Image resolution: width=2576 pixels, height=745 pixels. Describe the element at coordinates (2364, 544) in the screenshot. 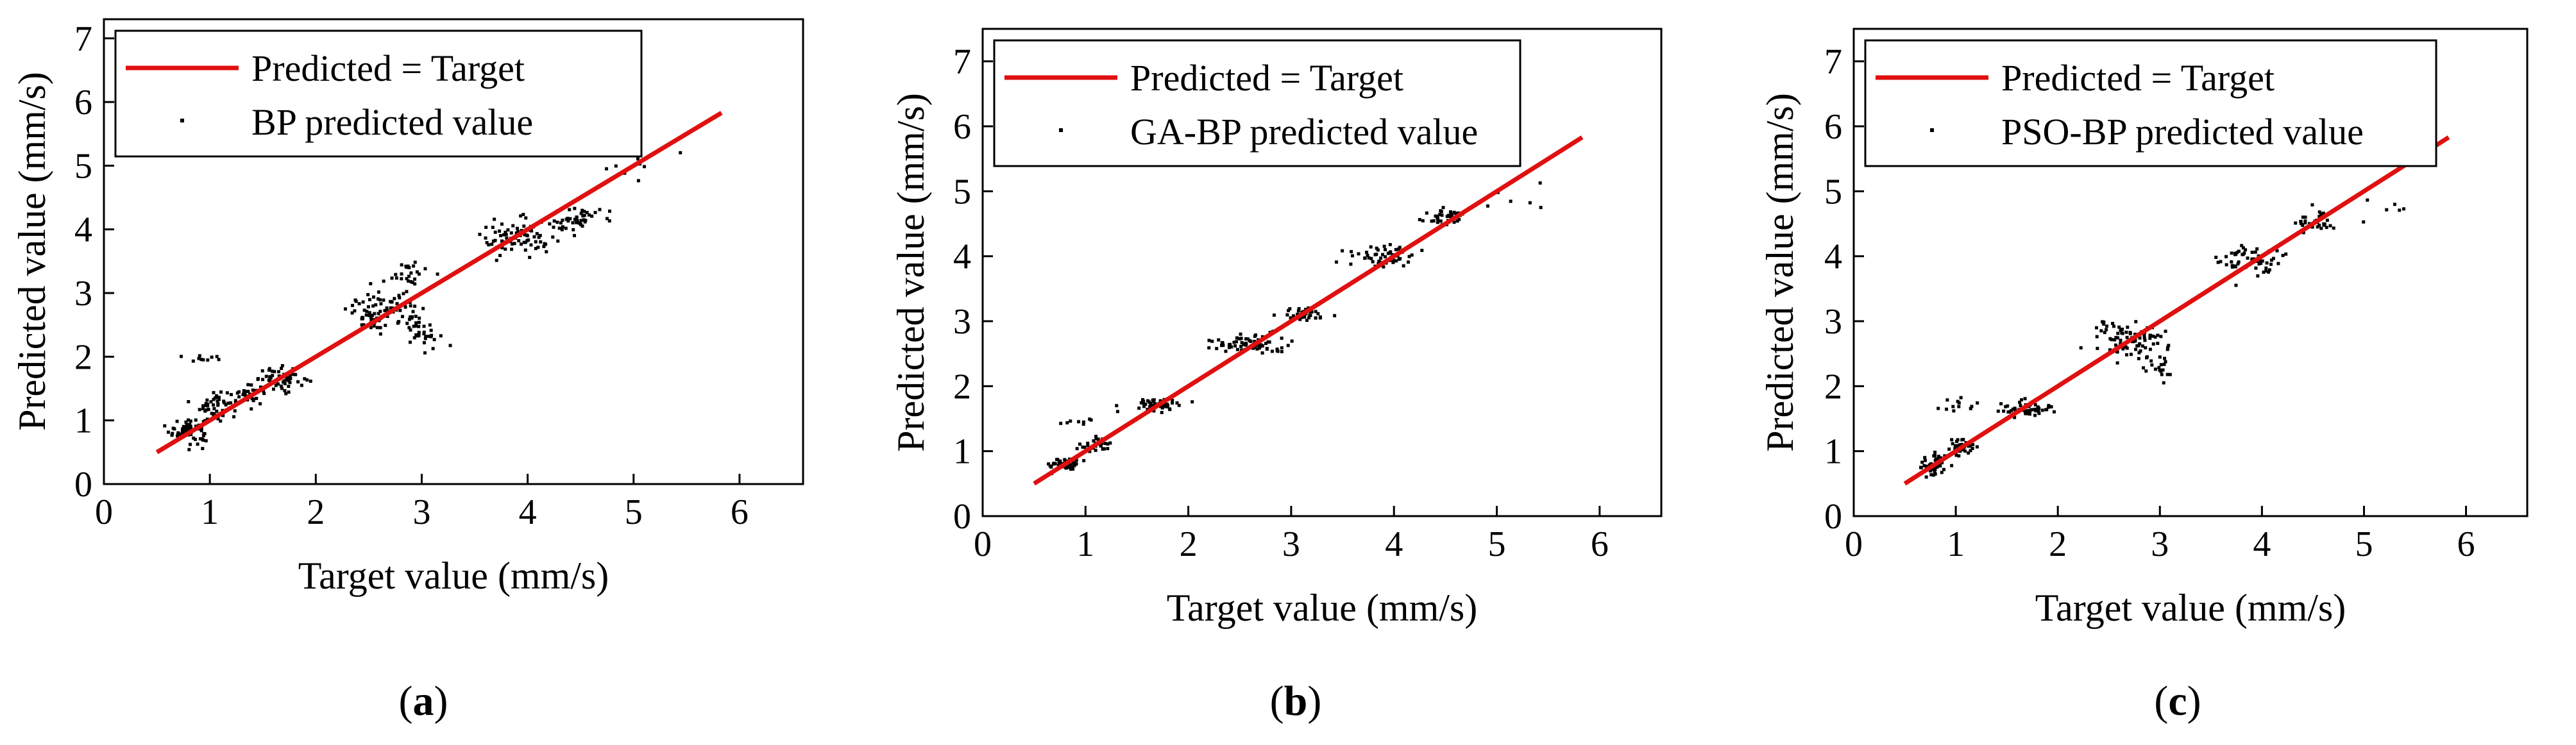

I see `x-tick-label: 5` at that location.